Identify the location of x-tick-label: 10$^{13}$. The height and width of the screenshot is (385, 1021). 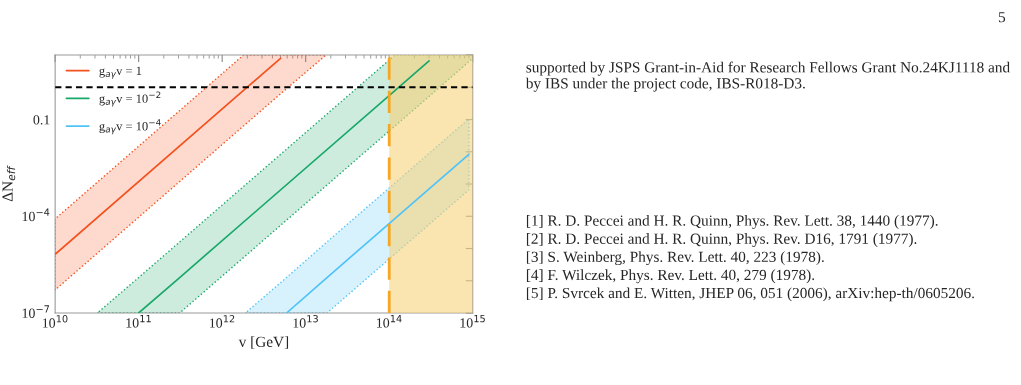
(305, 321).